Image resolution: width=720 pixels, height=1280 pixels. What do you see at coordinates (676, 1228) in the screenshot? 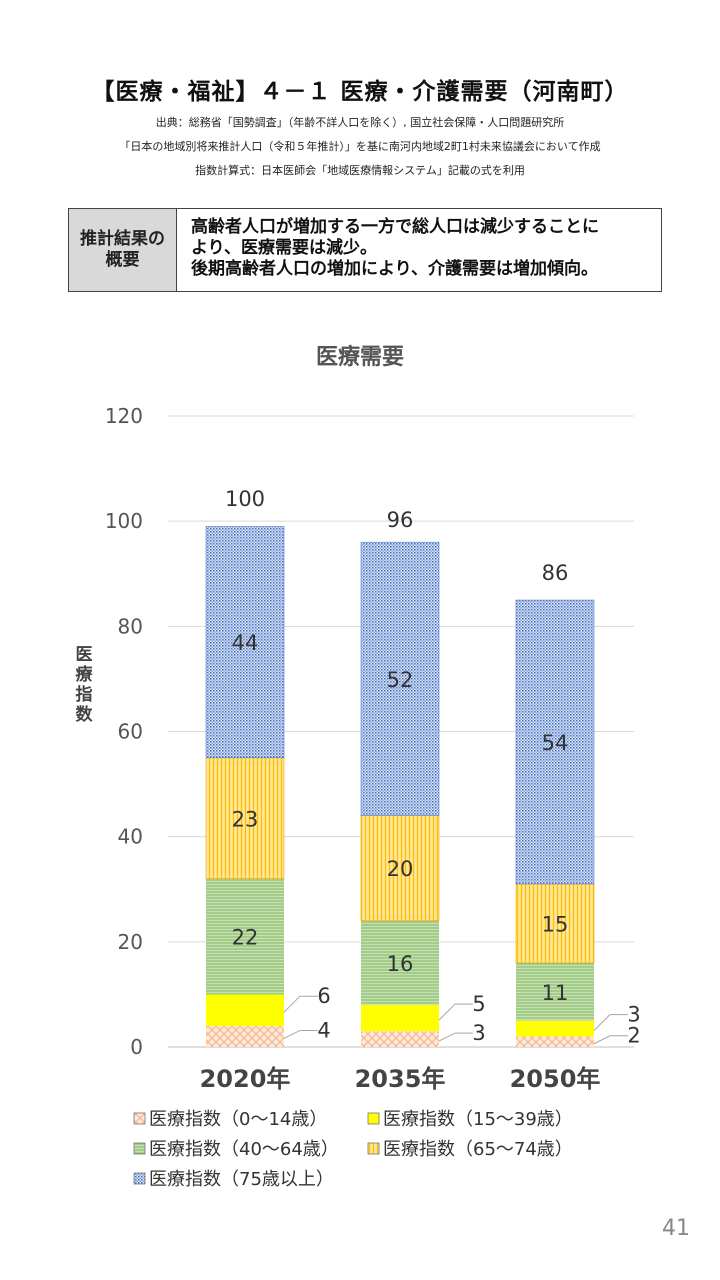
I see `page-number: 41` at bounding box center [676, 1228].